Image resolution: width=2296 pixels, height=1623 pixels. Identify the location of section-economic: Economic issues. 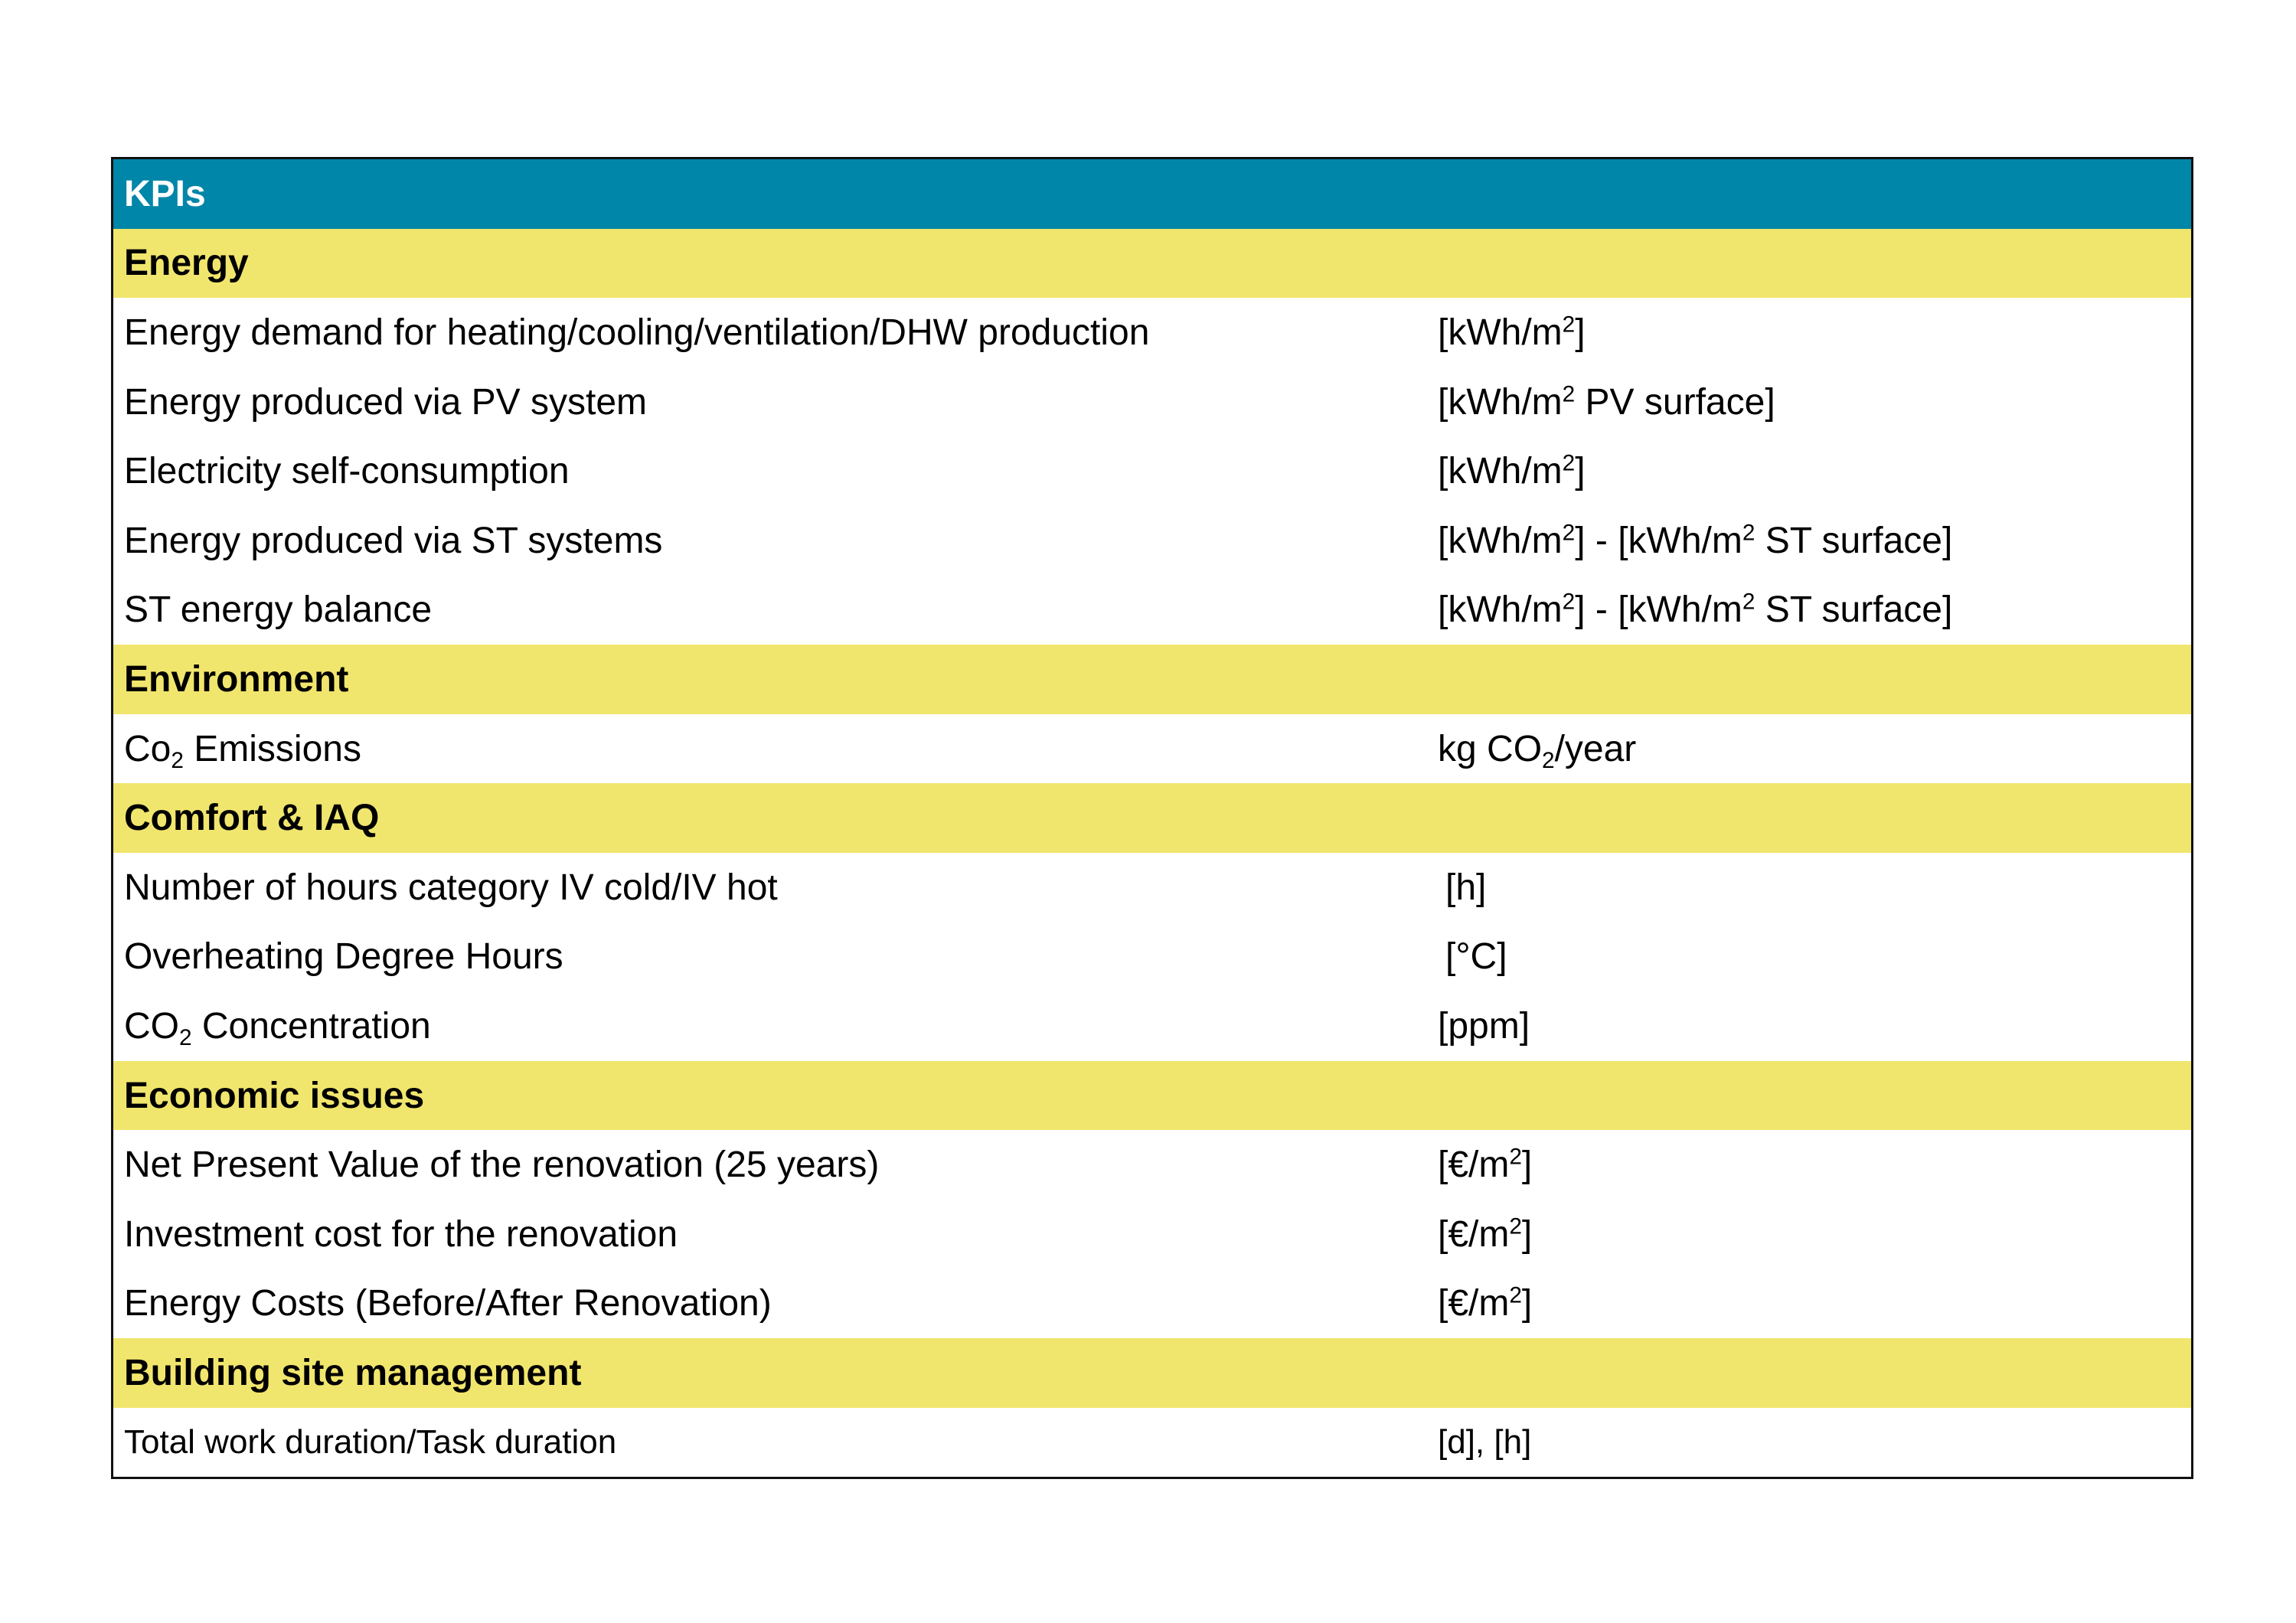
(1152, 1095).